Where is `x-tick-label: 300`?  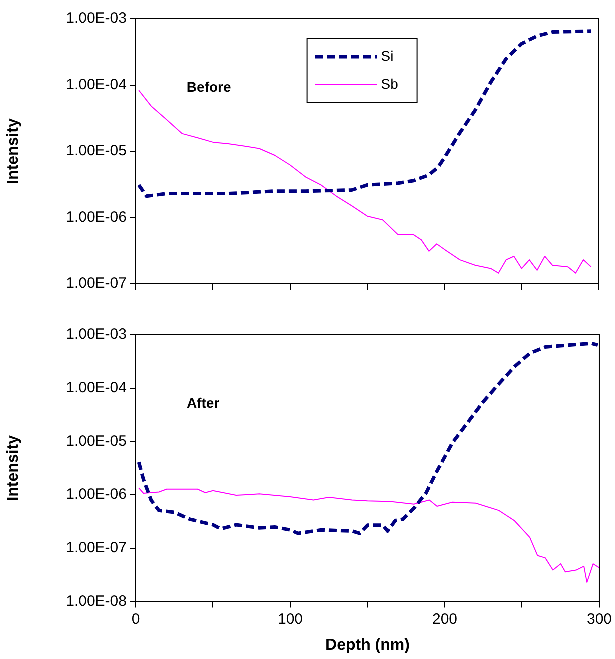 x-tick-label: 300 is located at coordinates (599, 619).